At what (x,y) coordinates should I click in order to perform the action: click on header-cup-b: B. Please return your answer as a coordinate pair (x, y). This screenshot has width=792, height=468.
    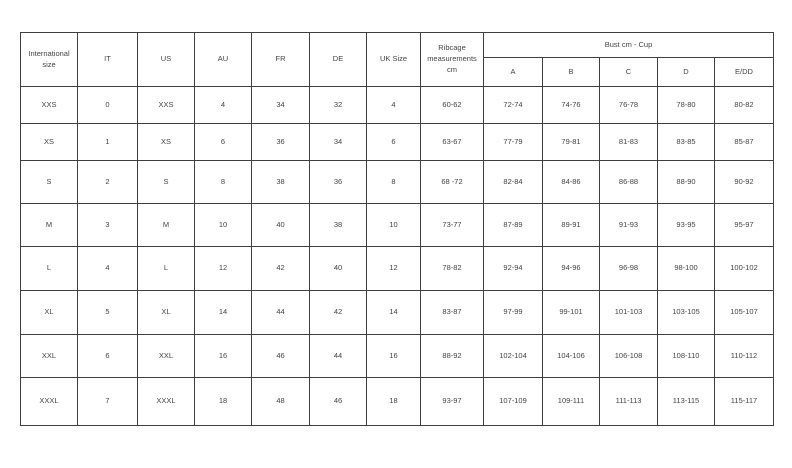
    Looking at the image, I should click on (571, 72).